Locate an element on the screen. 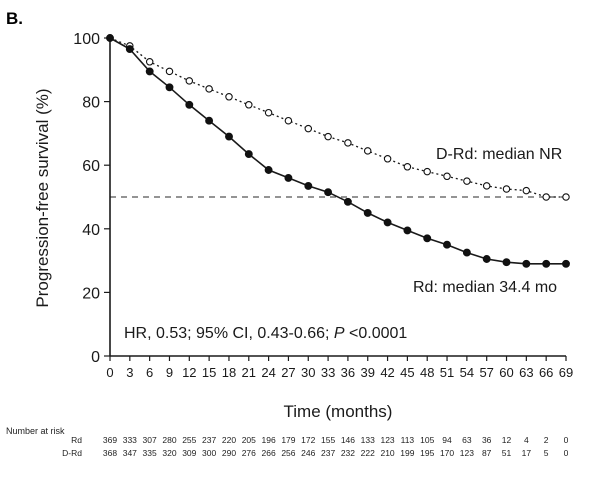  x-tick-label: 45 is located at coordinates (407, 372).